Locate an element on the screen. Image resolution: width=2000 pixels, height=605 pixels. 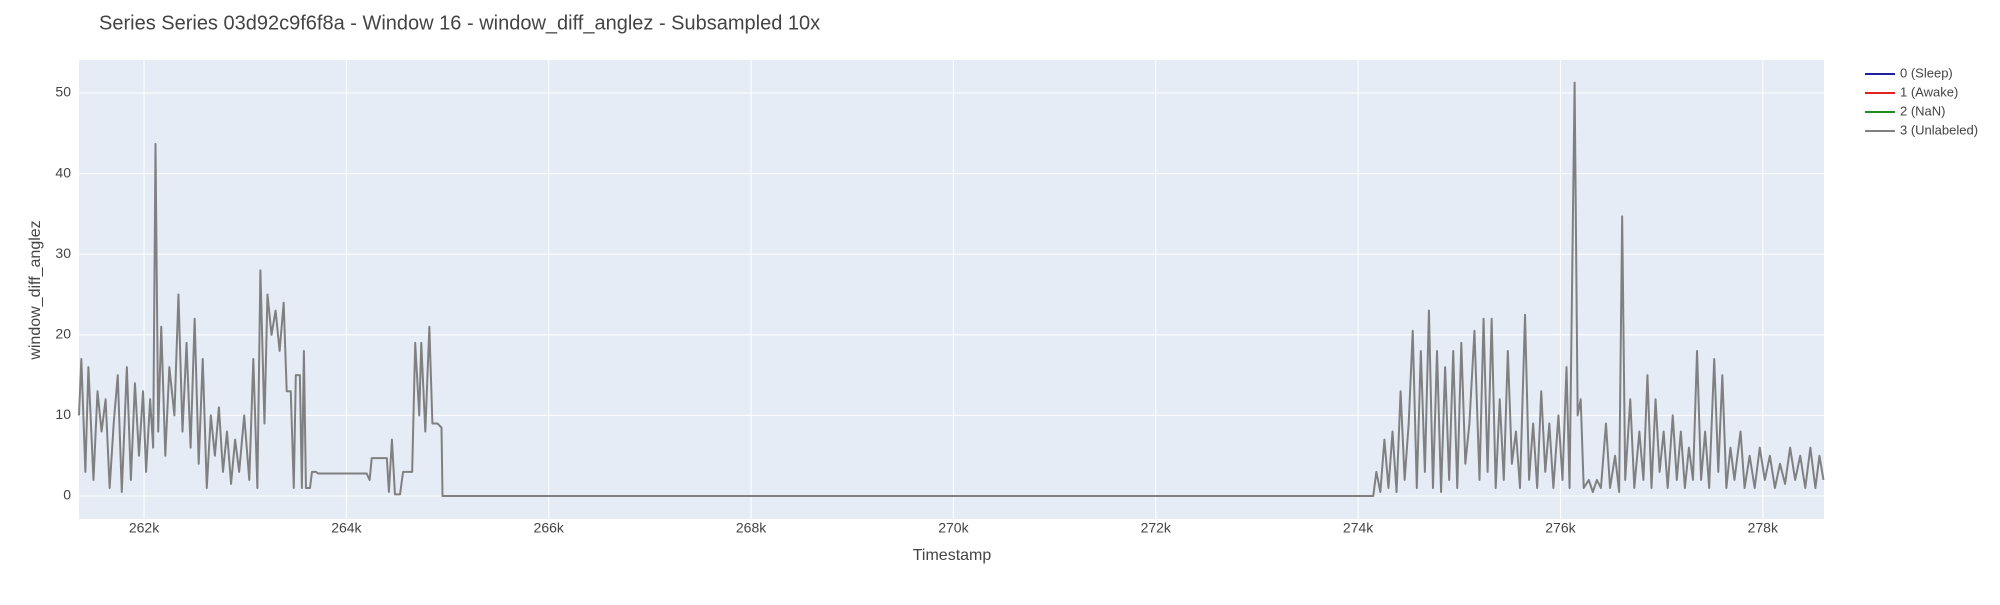
x-tick-label: 270k is located at coordinates (953, 528).